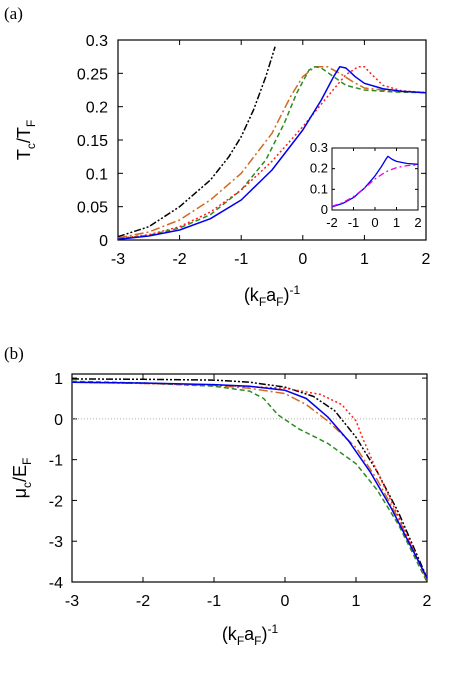 Image resolution: width=463 pixels, height=673 pixels. What do you see at coordinates (417, 222) in the screenshot?
I see `inset-x-tick-label: 2` at bounding box center [417, 222].